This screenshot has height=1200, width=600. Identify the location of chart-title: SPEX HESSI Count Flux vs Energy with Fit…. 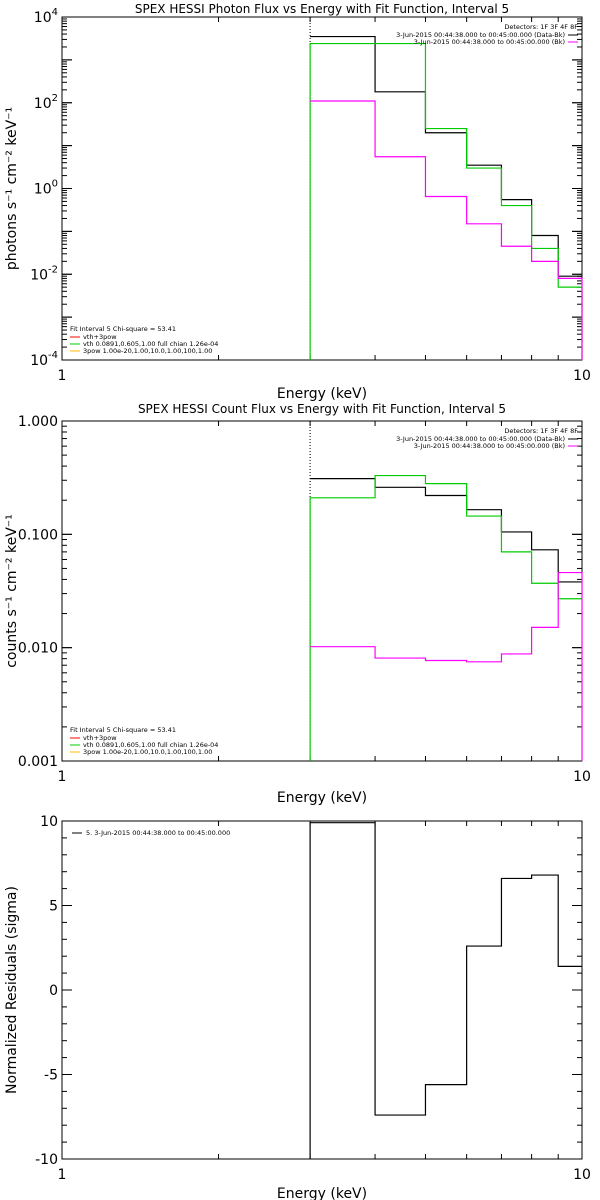
(322, 409).